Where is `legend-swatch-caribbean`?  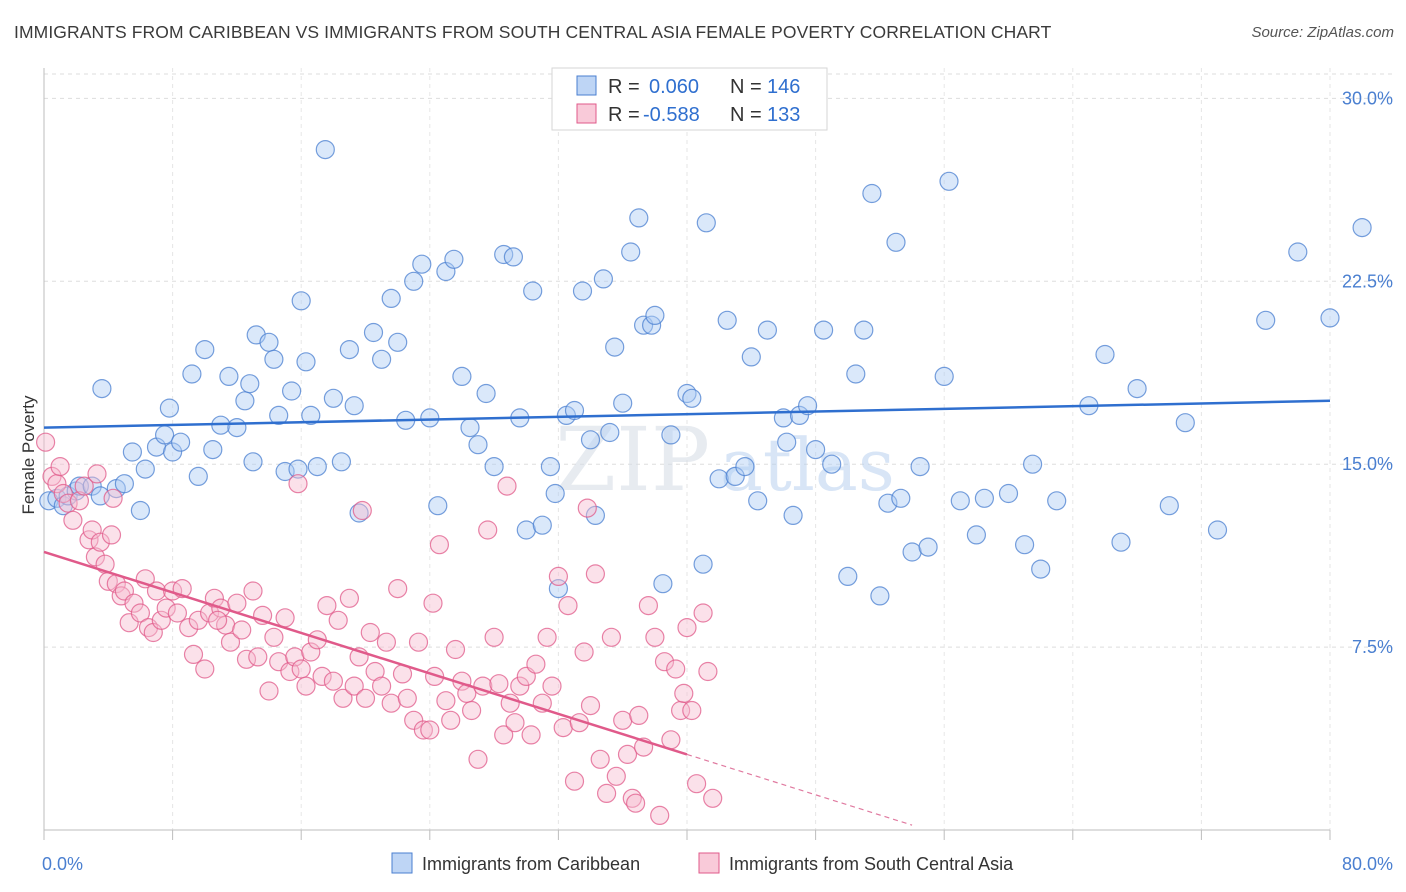 legend-swatch-caribbean is located at coordinates (586, 85).